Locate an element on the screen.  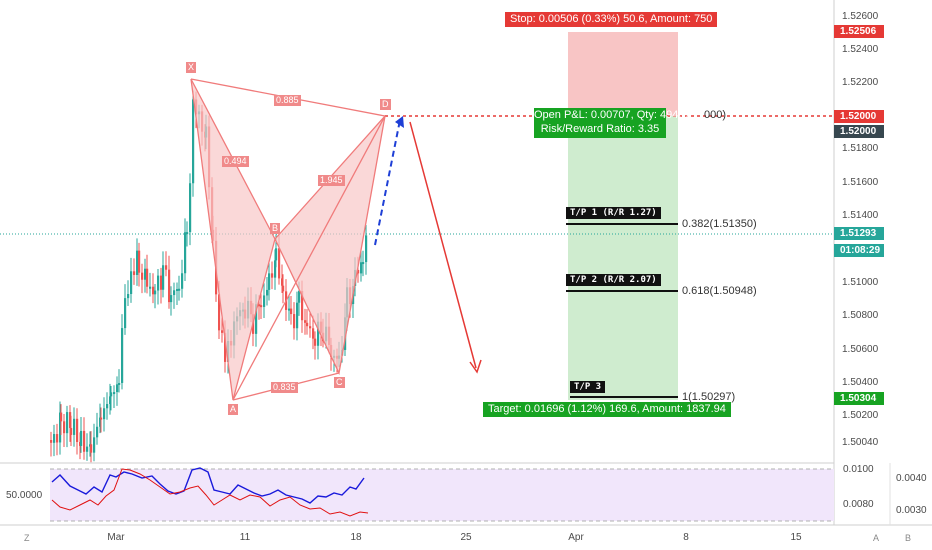
tp2-label: T/P 2 (R/R 2.07) is located at coordinates (613, 280).